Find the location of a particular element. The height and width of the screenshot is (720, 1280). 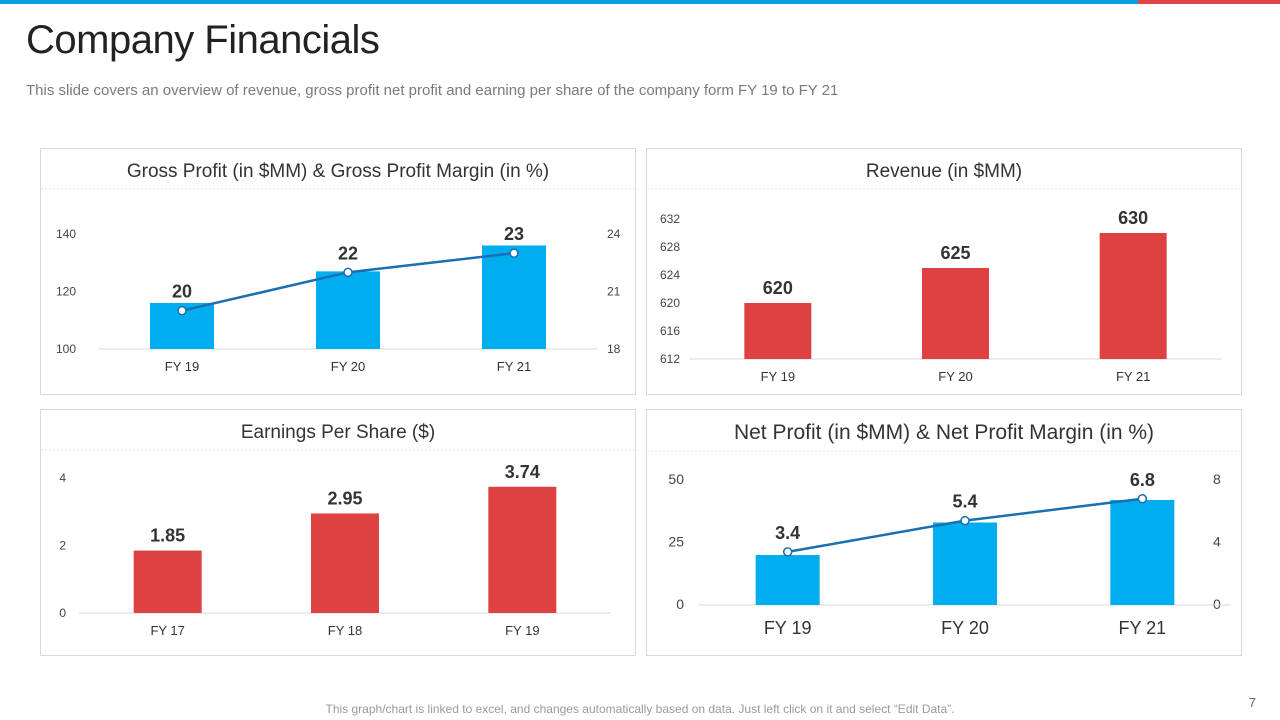

eps-chart-title: Earnings Per Share ($) is located at coordinates (338, 432).